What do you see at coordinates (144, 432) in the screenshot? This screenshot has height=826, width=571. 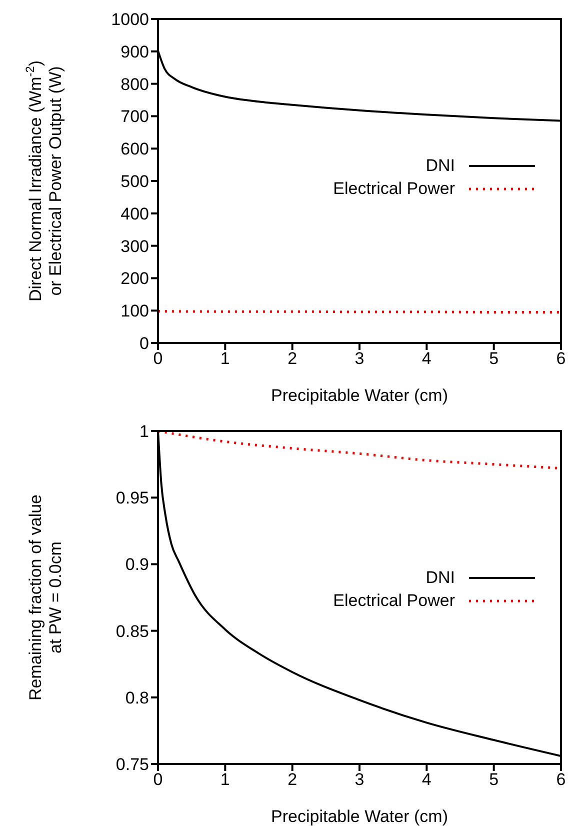 I see `y-tick-label: 1` at bounding box center [144, 432].